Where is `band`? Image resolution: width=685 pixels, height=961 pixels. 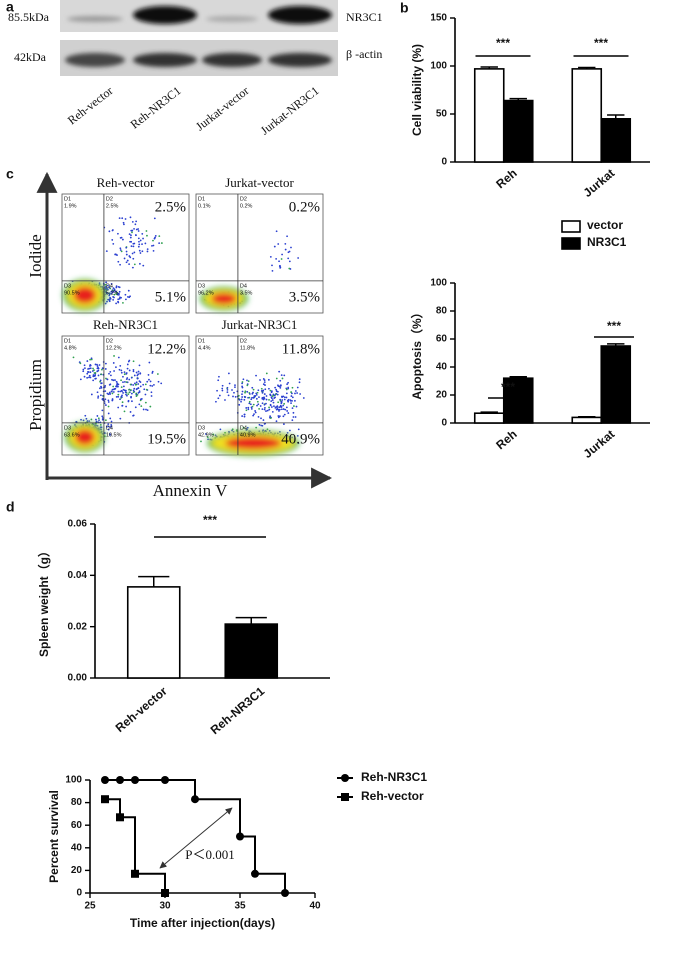 band is located at coordinates (95, 19).